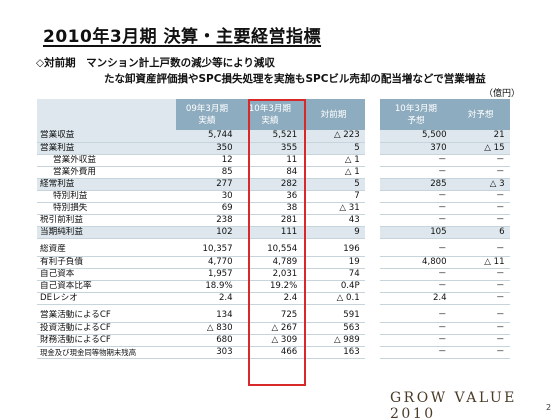 This screenshot has width=560, height=420. I want to click on table-row: 特別利益 30 36 7 － －, so click(280, 196).